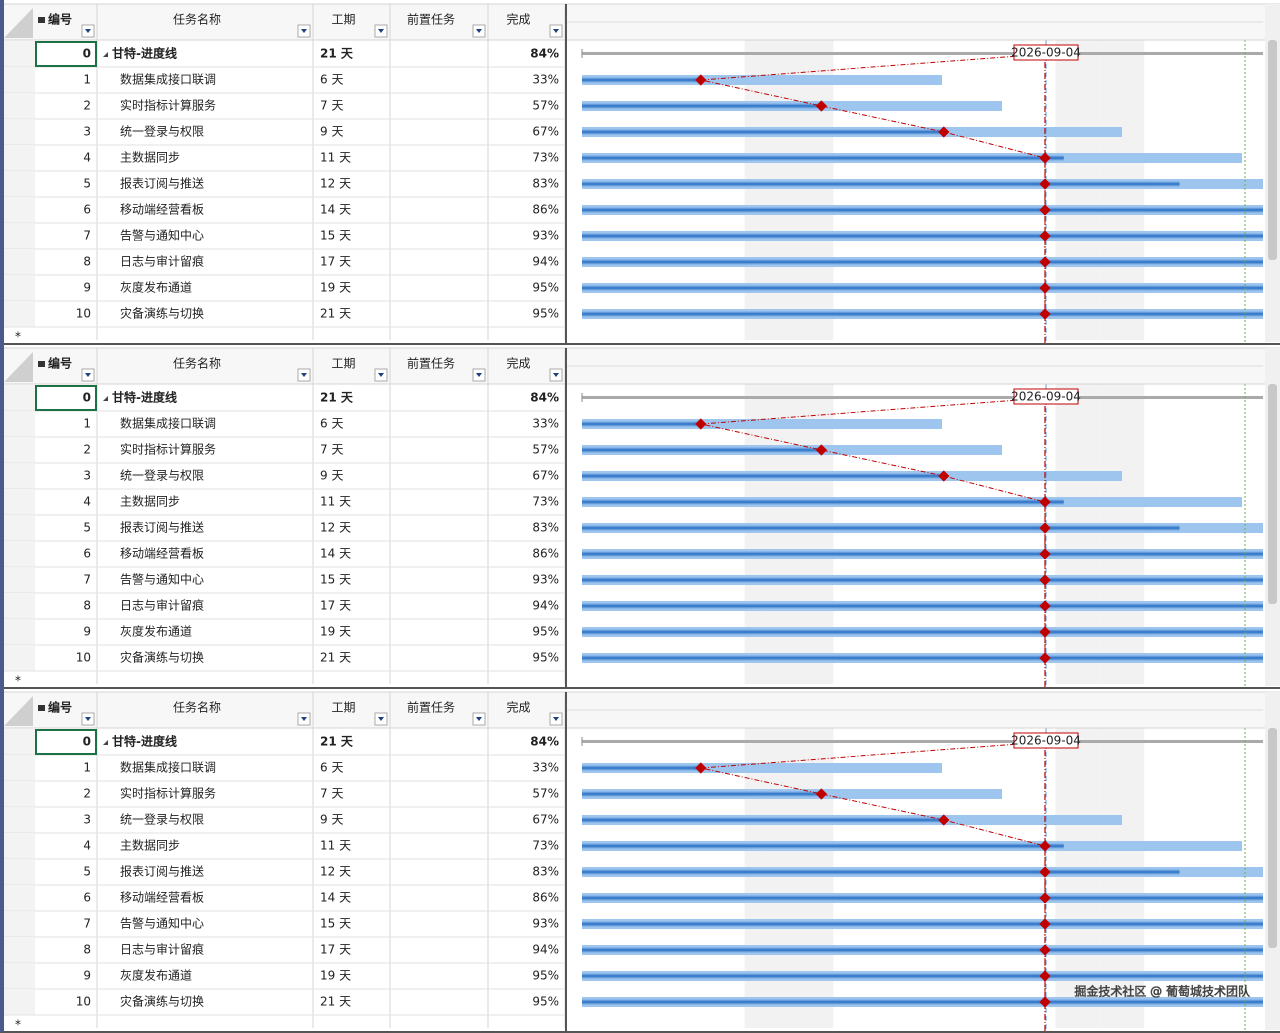 The height and width of the screenshot is (1033, 1280). I want to click on task-name: 统一登录与权限, so click(162, 819).